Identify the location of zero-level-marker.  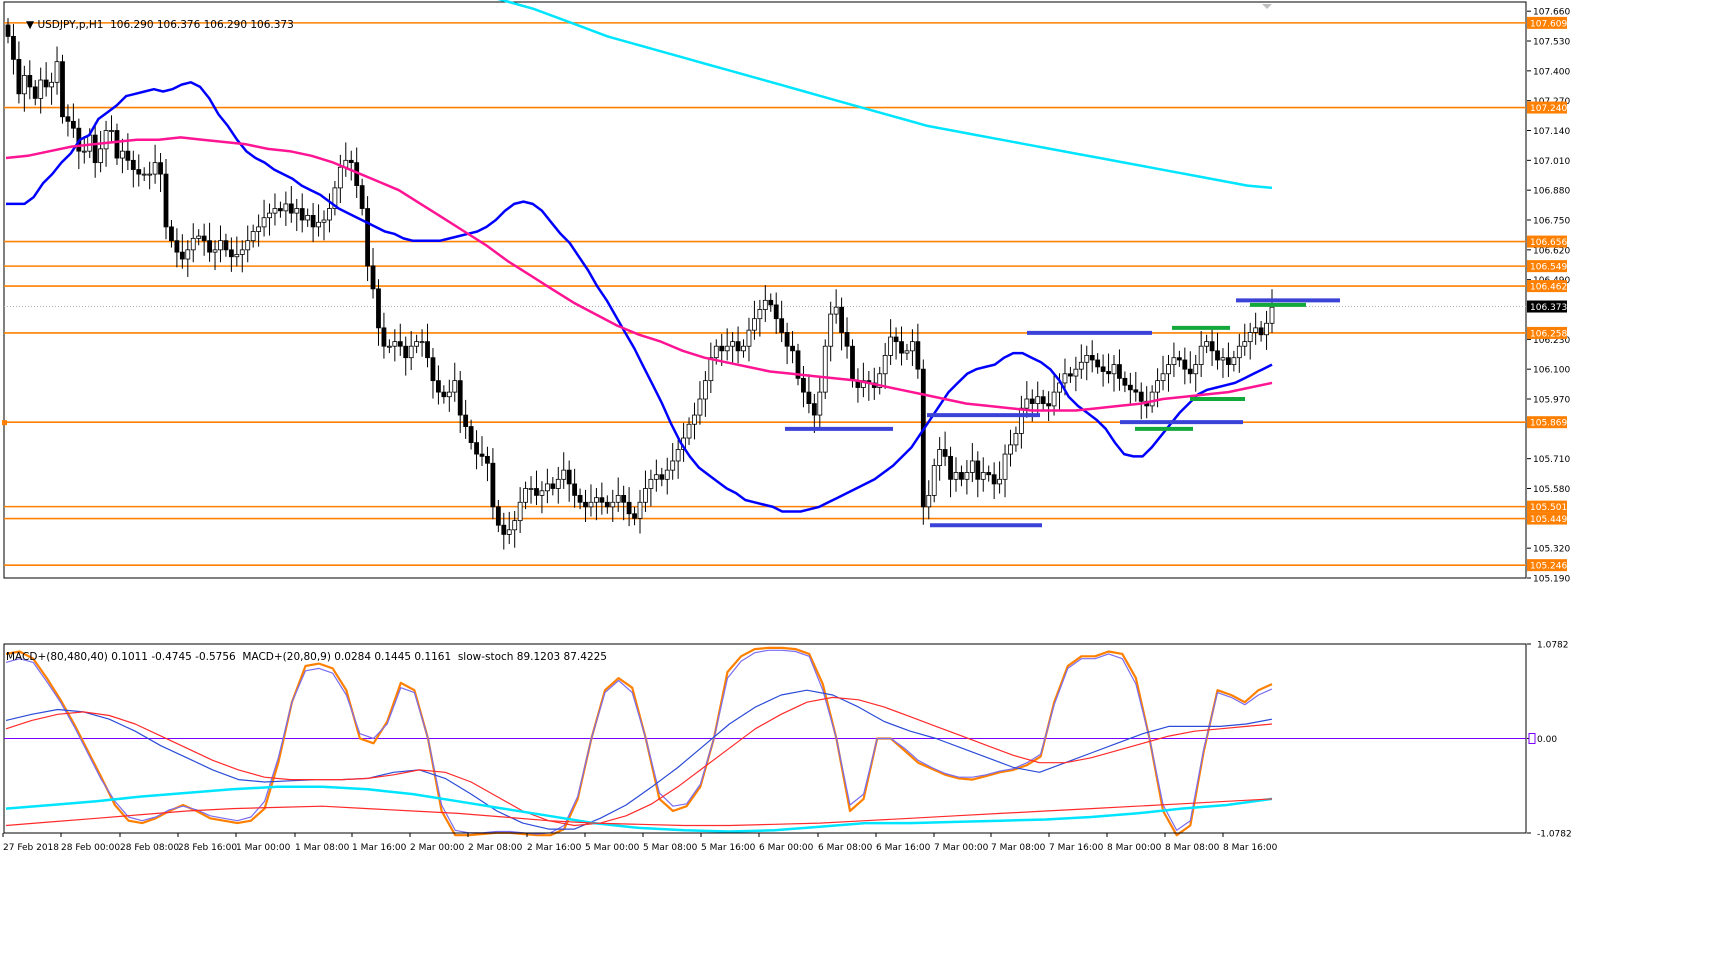
(1532, 738).